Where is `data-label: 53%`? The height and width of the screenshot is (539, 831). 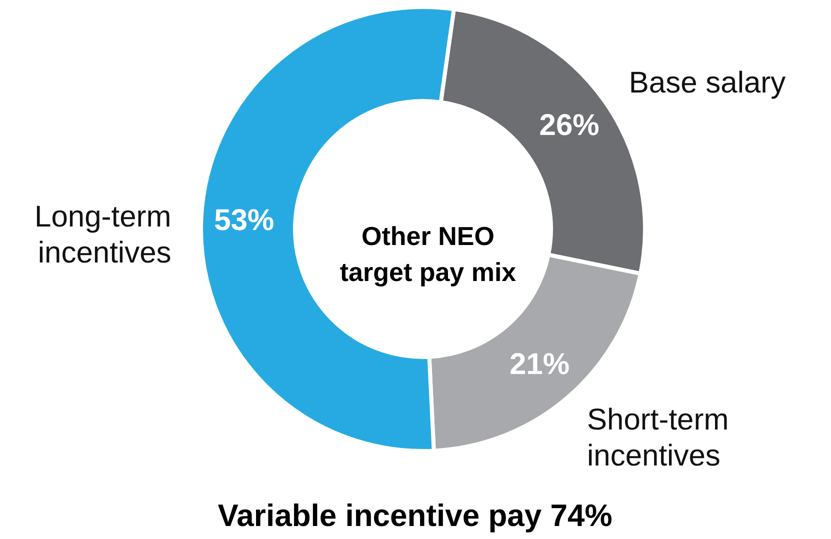
data-label: 53% is located at coordinates (244, 220).